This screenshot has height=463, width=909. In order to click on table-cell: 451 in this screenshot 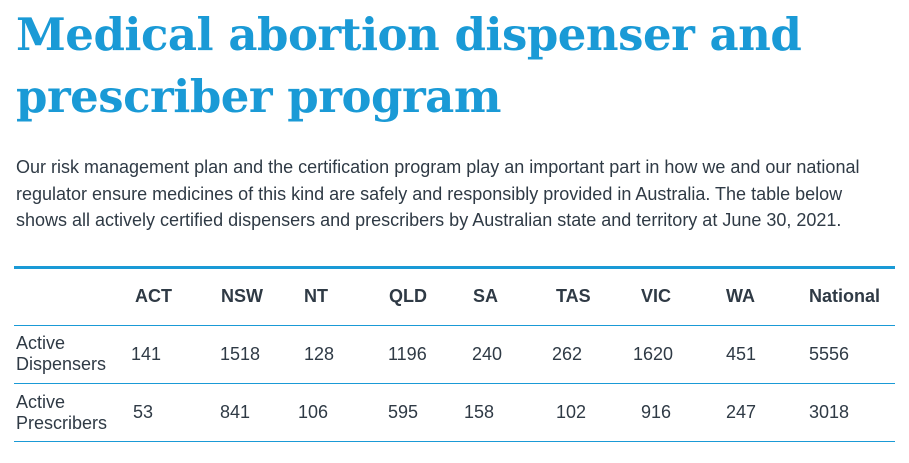, I will do `click(741, 354)`.